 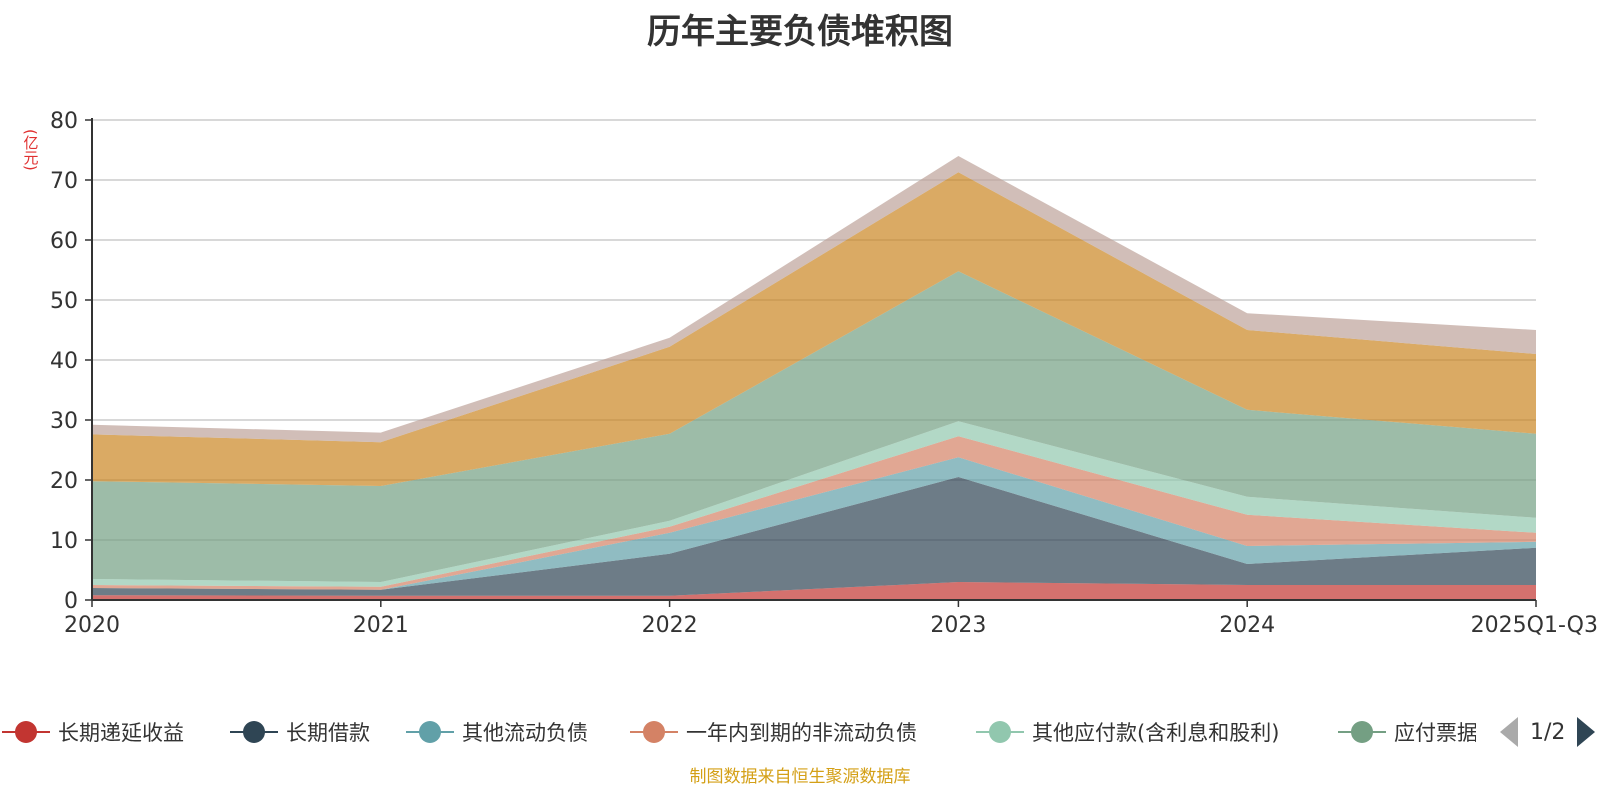 I want to click on legend-item: 长期递延收益, so click(x=92, y=732).